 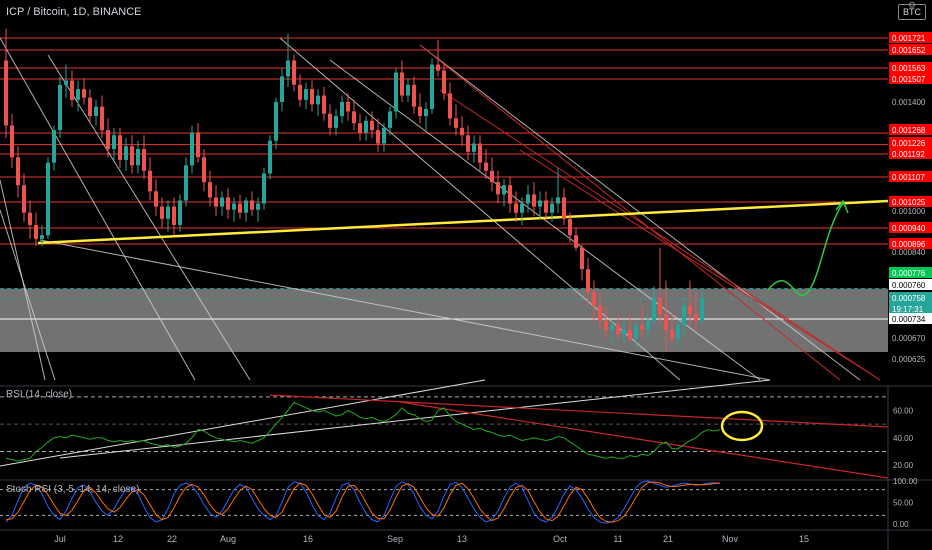 I want to click on rsi-y-tick-label: 40.00, so click(x=903, y=438).